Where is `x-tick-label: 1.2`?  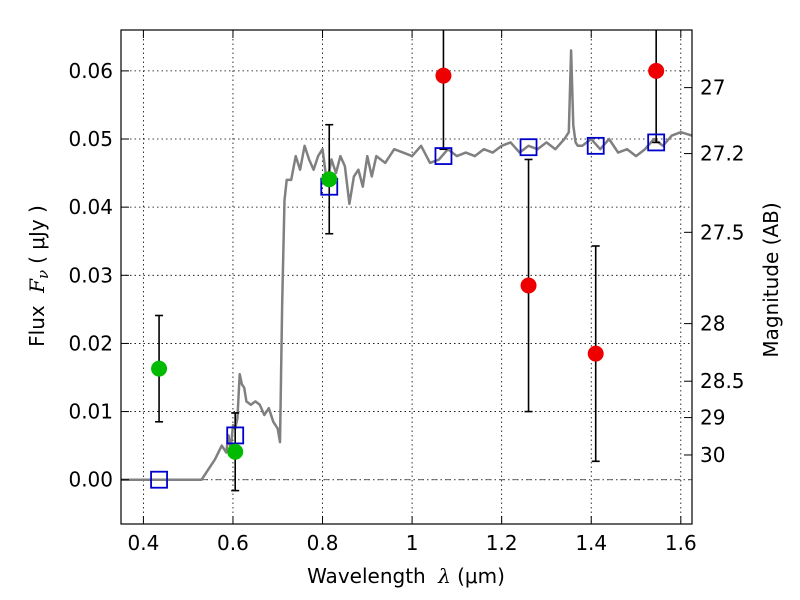
x-tick-label: 1.2 is located at coordinates (502, 543).